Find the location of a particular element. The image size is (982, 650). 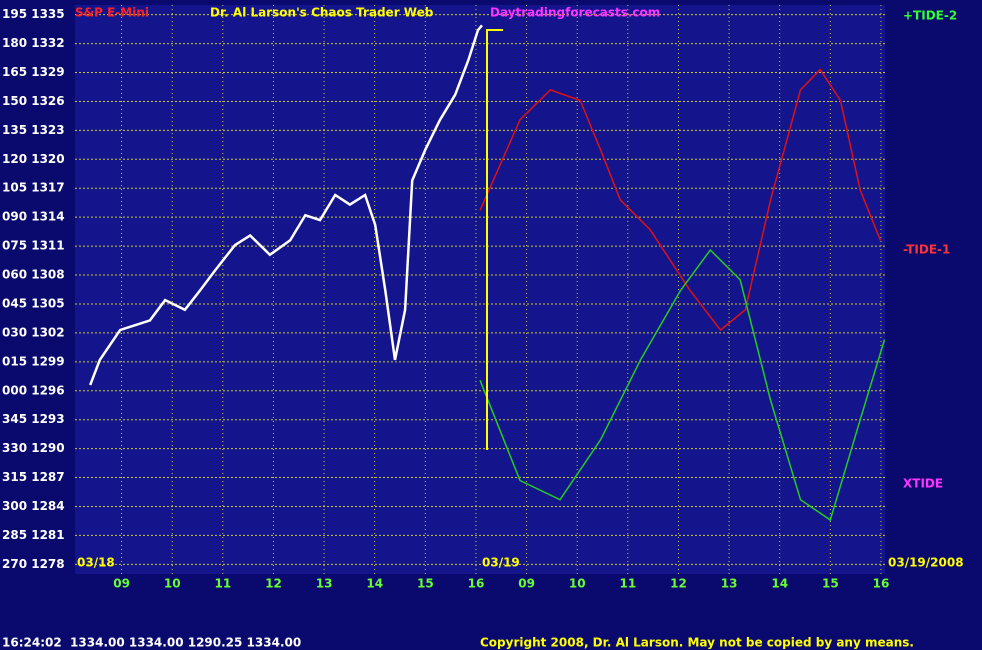

y-tick-label: 165 1329 is located at coordinates (33, 72).